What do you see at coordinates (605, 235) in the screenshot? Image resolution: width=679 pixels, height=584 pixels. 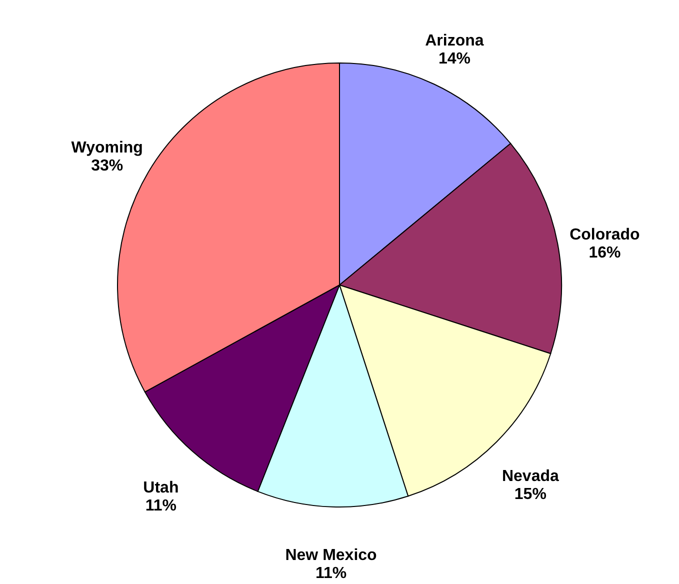 I see `slice-label: Colorado` at bounding box center [605, 235].